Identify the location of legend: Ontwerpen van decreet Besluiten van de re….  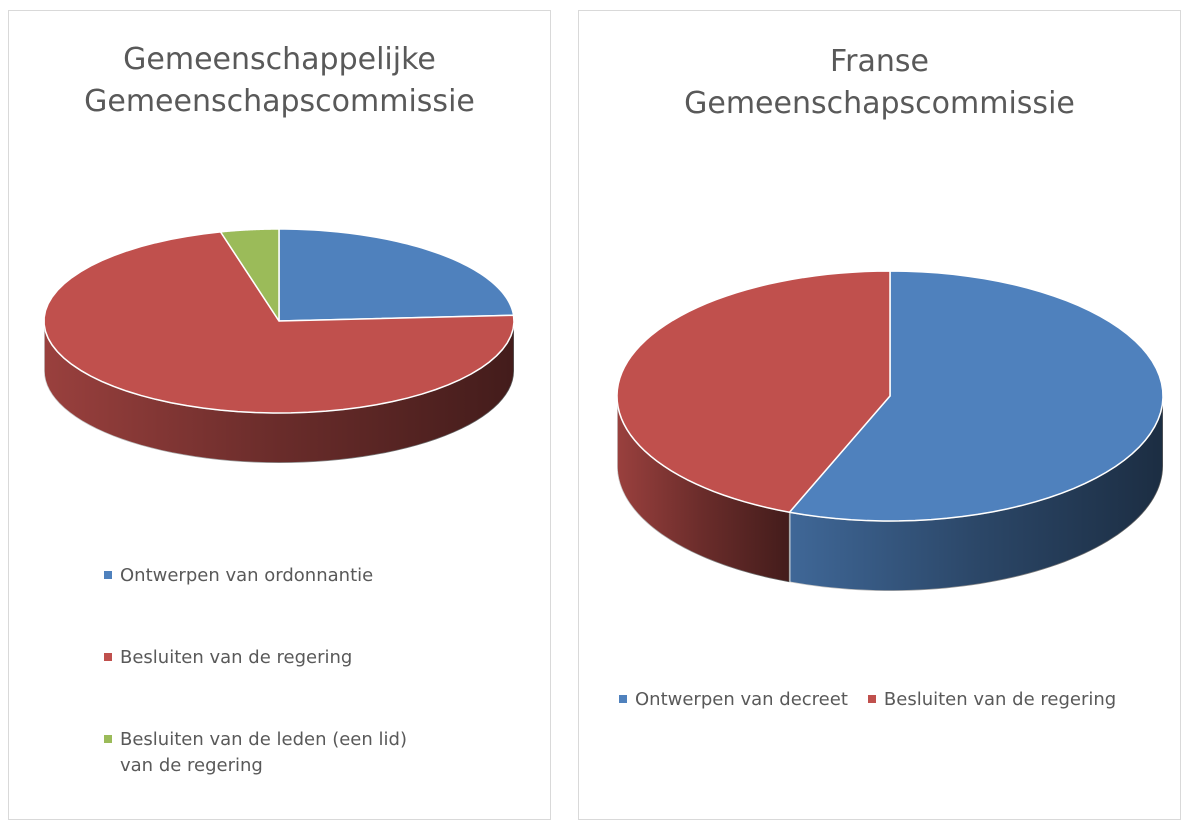
(899, 700).